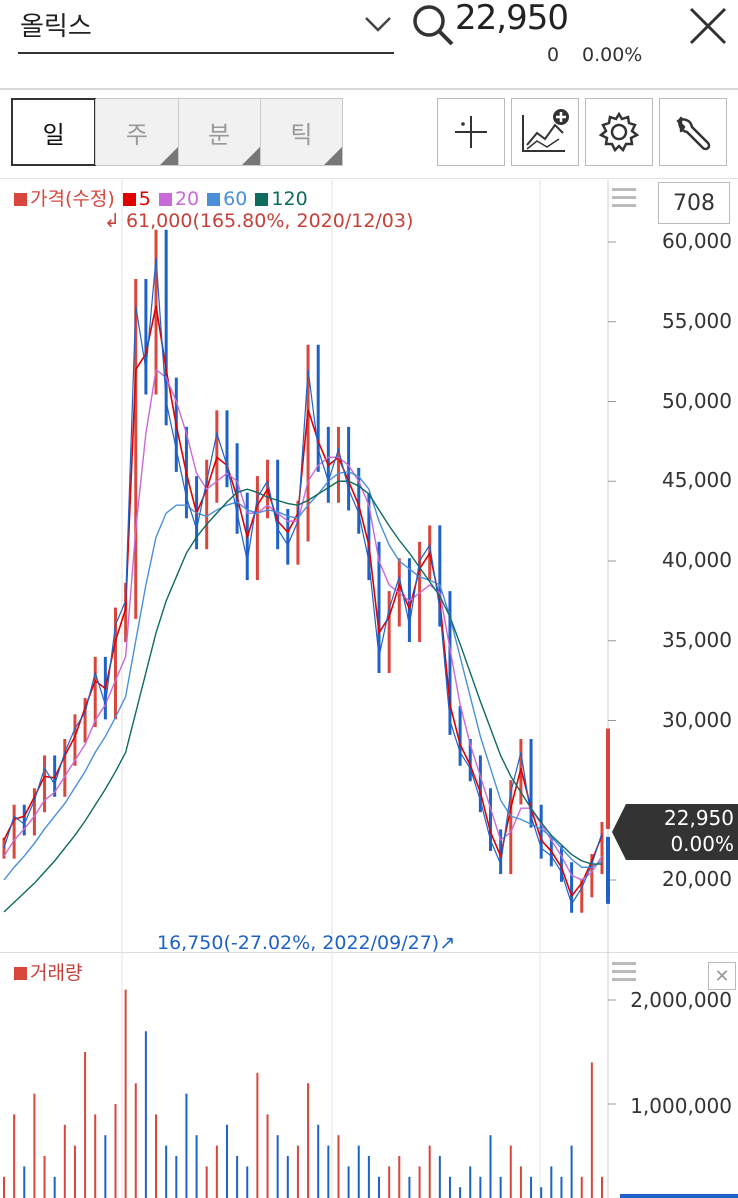  Describe the element at coordinates (553, 55) in the screenshot. I see `price-change: 0` at that location.